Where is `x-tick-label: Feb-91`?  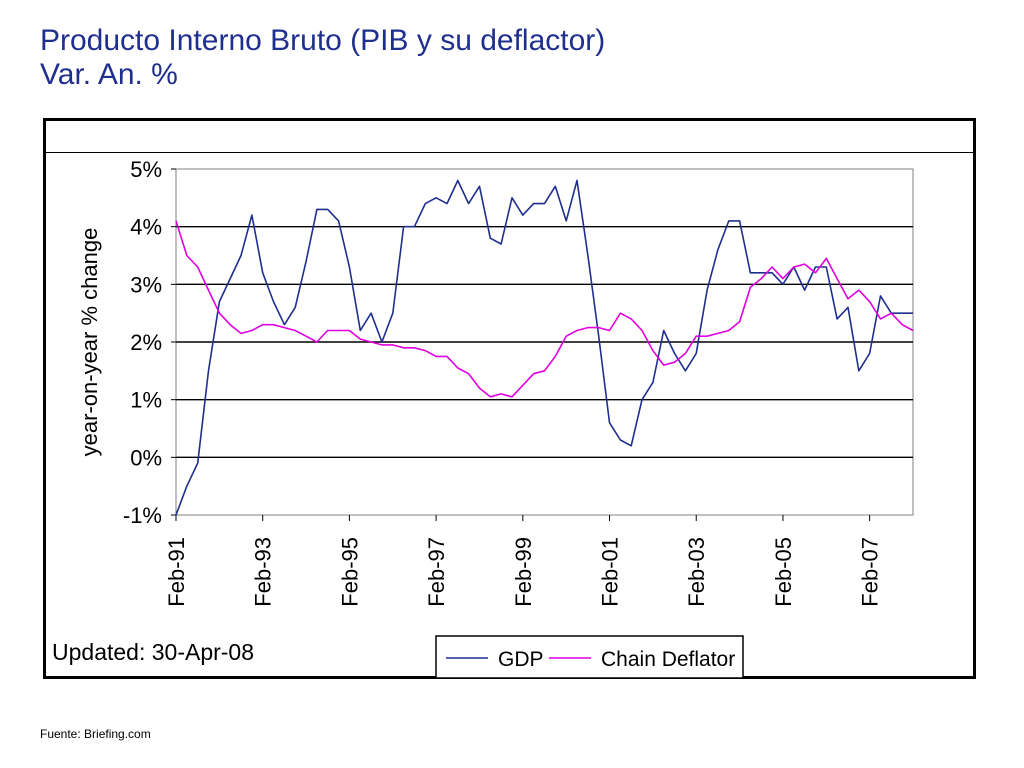 x-tick-label: Feb-91 is located at coordinates (176, 572).